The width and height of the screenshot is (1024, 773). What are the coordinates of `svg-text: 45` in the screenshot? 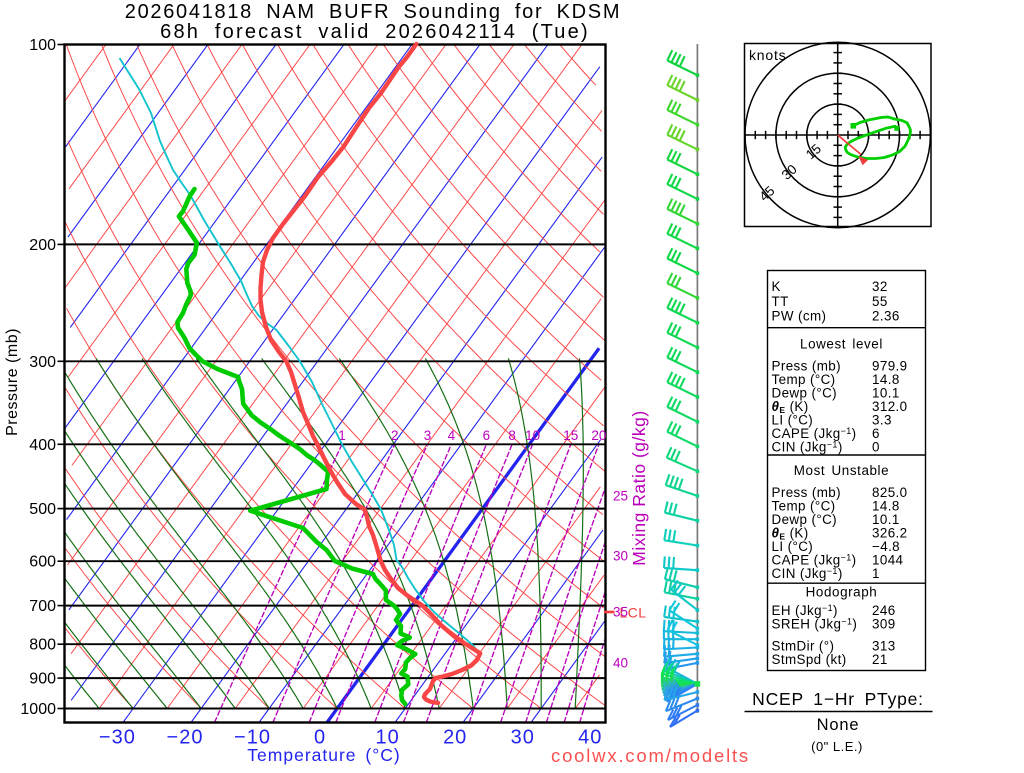 It's located at (766, 193).